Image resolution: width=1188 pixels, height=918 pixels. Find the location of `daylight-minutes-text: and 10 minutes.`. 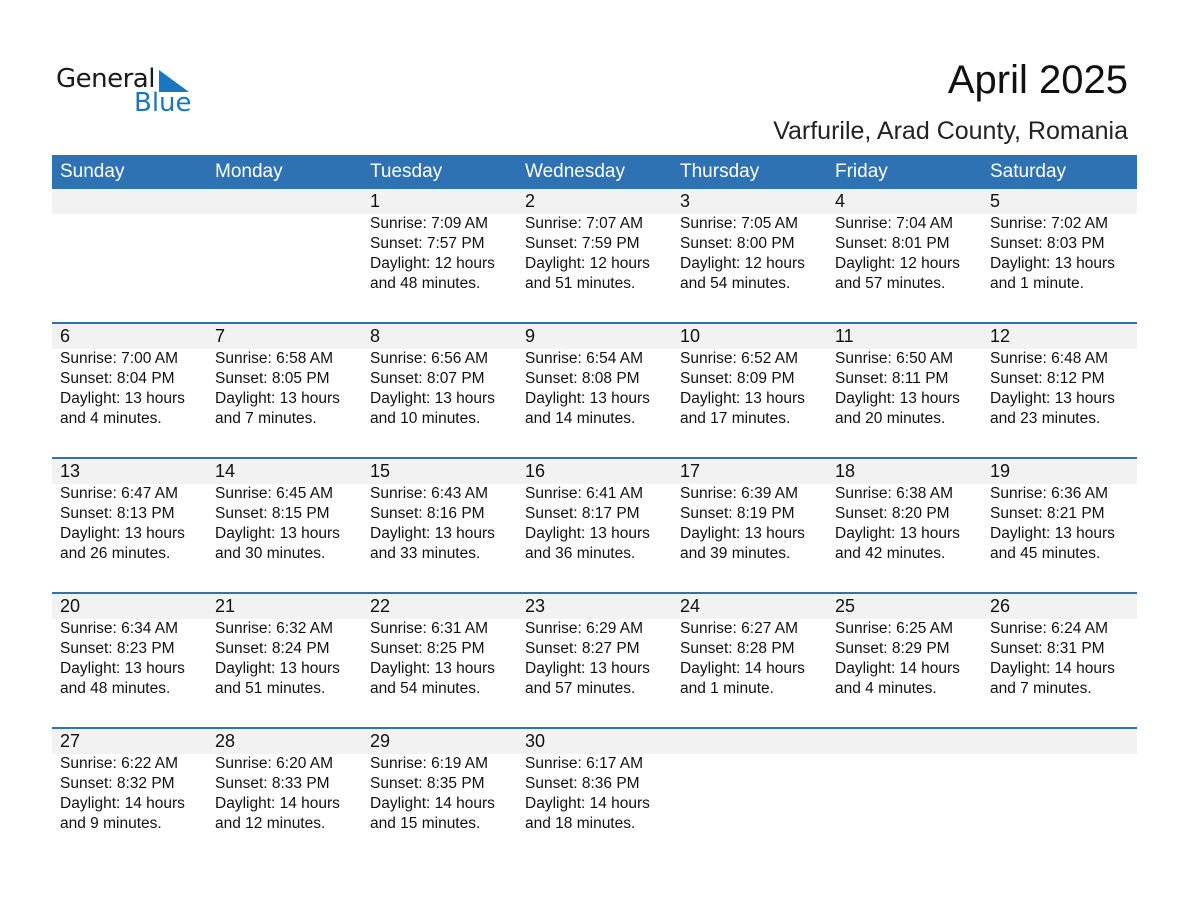

daylight-minutes-text: and 10 minutes. is located at coordinates (425, 418).